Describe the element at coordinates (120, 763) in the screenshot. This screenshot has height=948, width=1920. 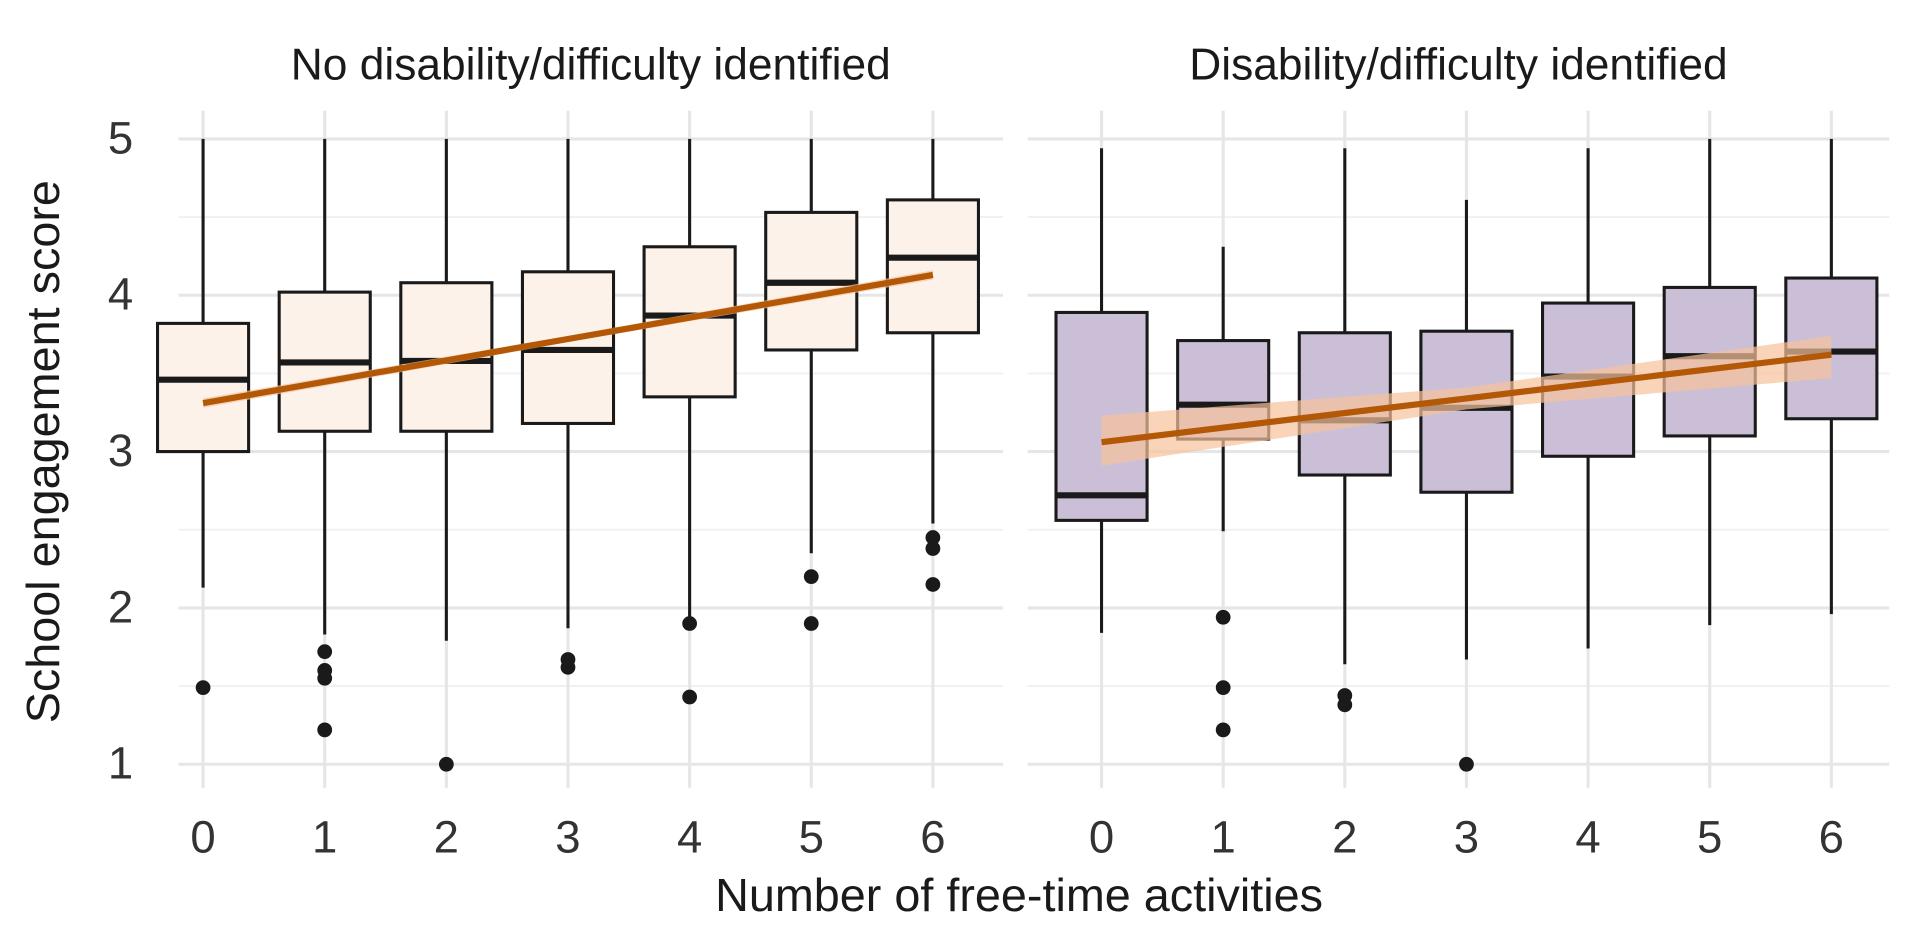
I see `y-tick-label: 1` at that location.